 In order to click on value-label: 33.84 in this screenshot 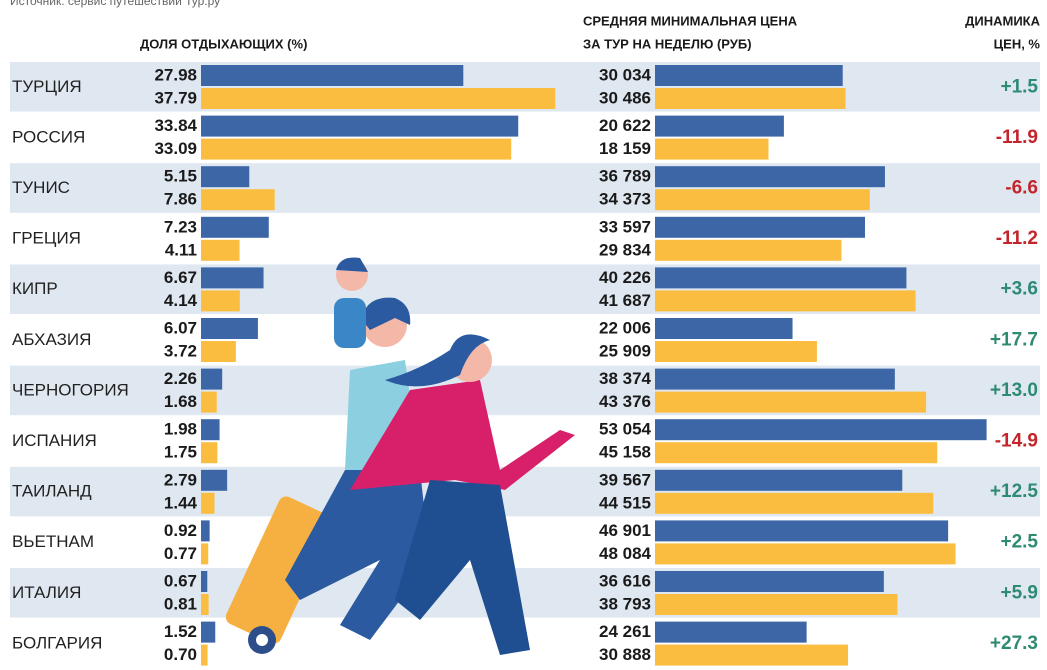, I will do `click(175, 125)`.